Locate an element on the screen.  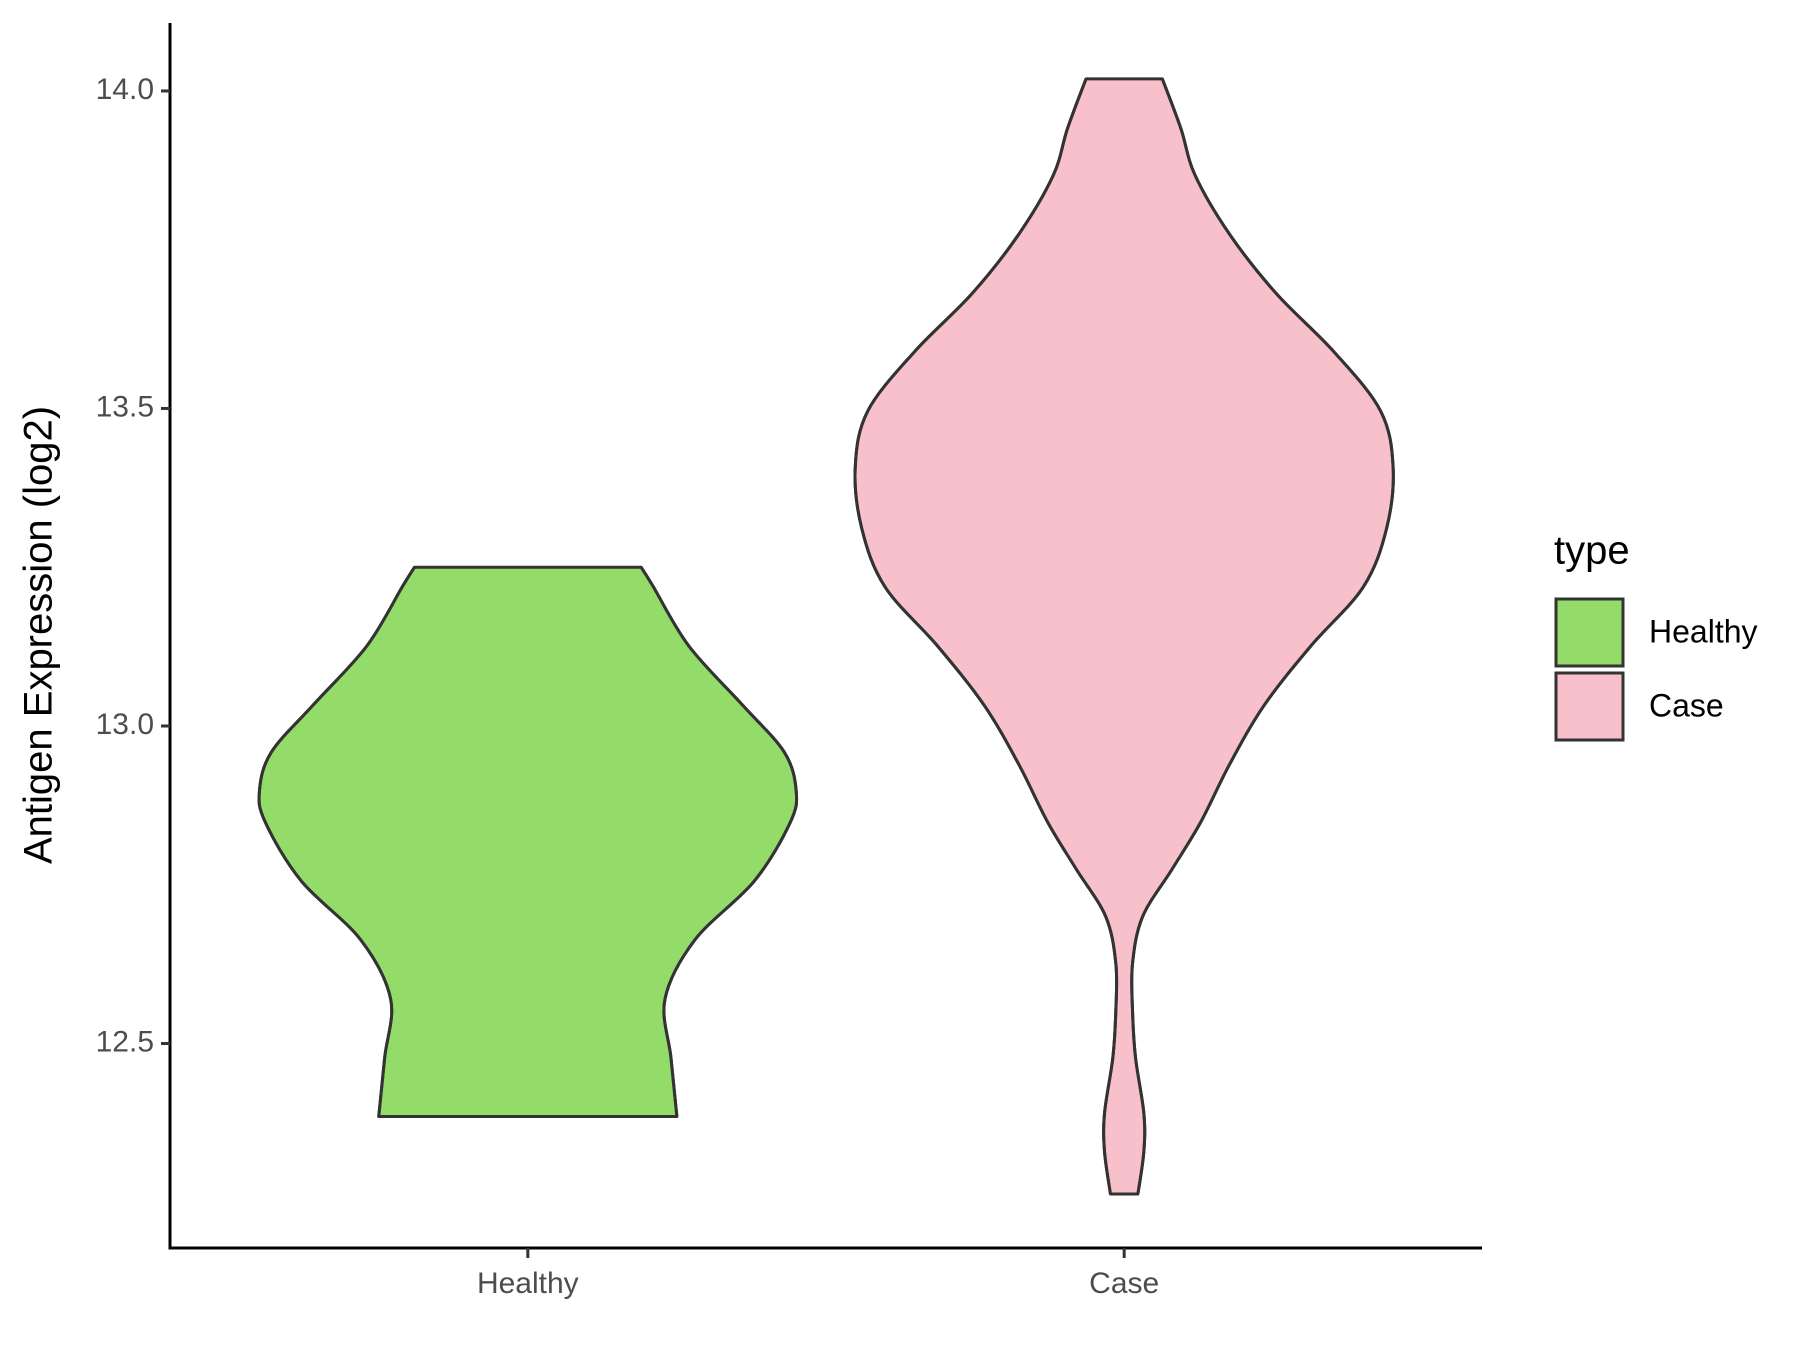
violin-body is located at coordinates (528, 842).